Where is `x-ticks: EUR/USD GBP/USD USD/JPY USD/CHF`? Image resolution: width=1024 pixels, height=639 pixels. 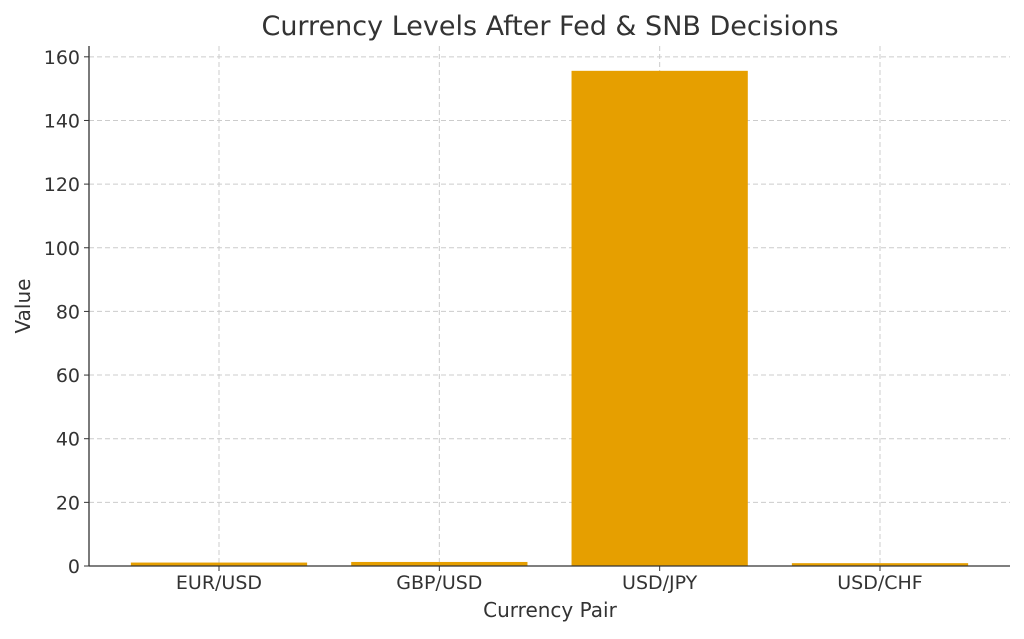
x-ticks: EUR/USD GBP/USD USD/JPY USD/CHF is located at coordinates (549, 580).